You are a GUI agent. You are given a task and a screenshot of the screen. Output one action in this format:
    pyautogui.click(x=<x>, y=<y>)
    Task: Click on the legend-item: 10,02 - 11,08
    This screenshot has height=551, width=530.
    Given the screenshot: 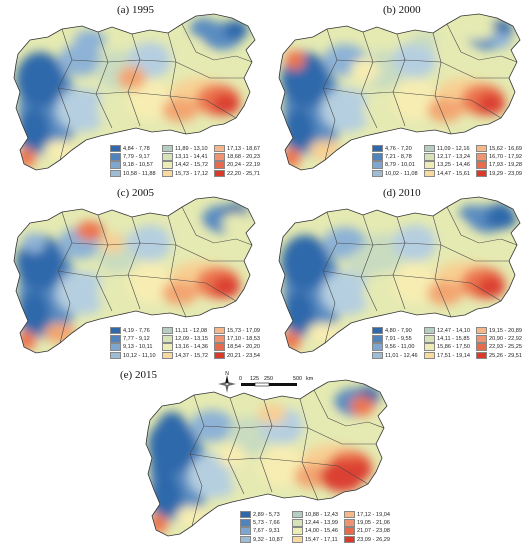 What is the action you would take?
    pyautogui.click(x=395, y=173)
    